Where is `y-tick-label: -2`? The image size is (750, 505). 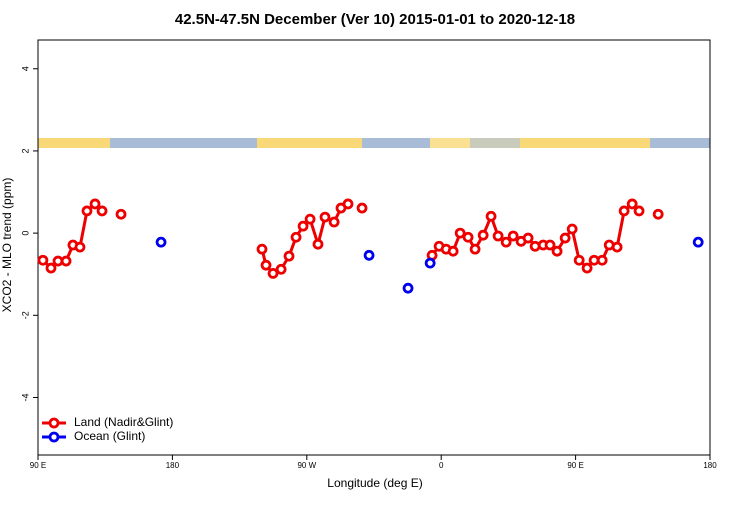
y-tick-label: -2 is located at coordinates (25, 315).